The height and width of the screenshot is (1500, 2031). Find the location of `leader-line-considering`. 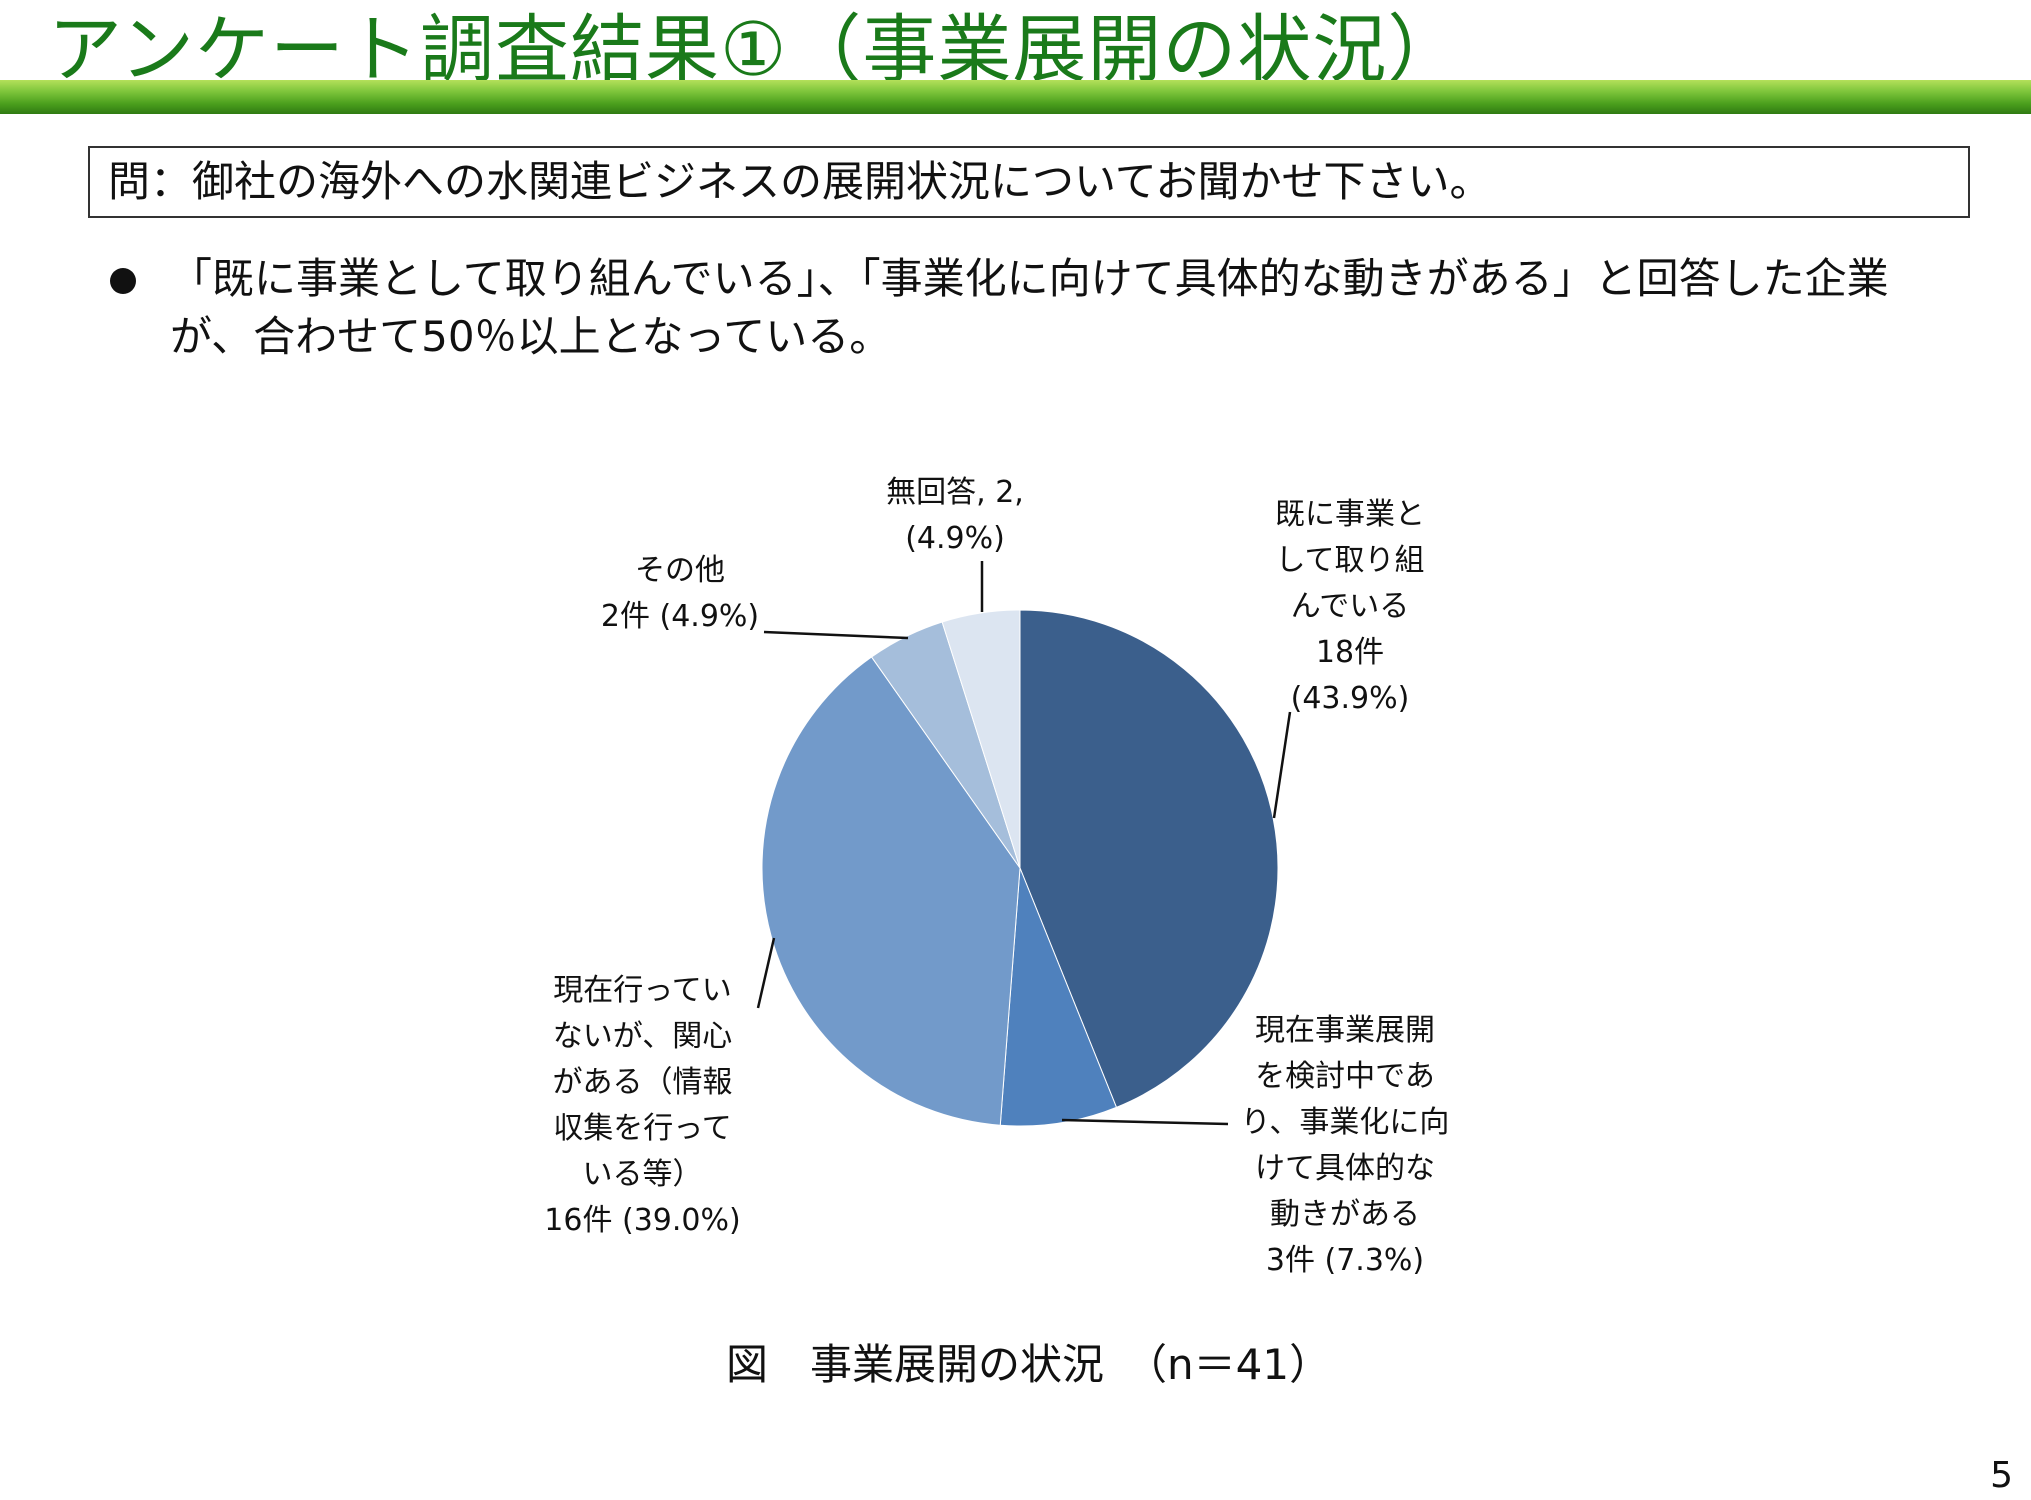

leader-line-considering is located at coordinates (1145, 1122).